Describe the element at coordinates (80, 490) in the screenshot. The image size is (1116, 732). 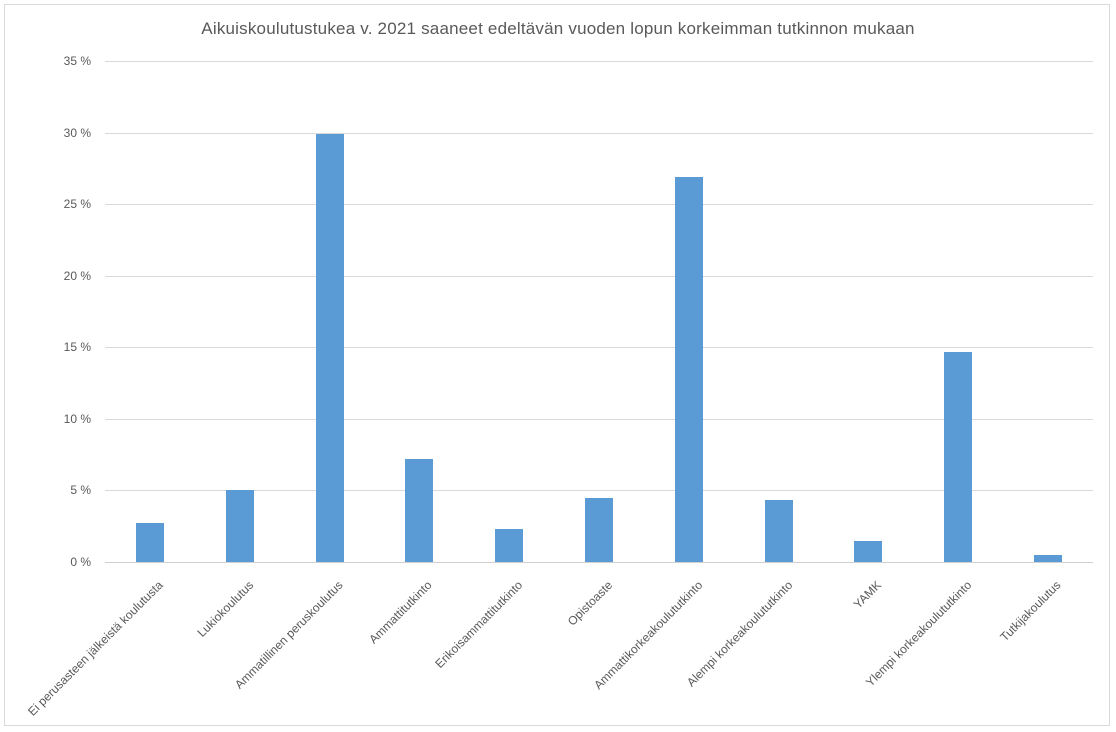
I see `y-axis-tick-label: 5 %` at that location.